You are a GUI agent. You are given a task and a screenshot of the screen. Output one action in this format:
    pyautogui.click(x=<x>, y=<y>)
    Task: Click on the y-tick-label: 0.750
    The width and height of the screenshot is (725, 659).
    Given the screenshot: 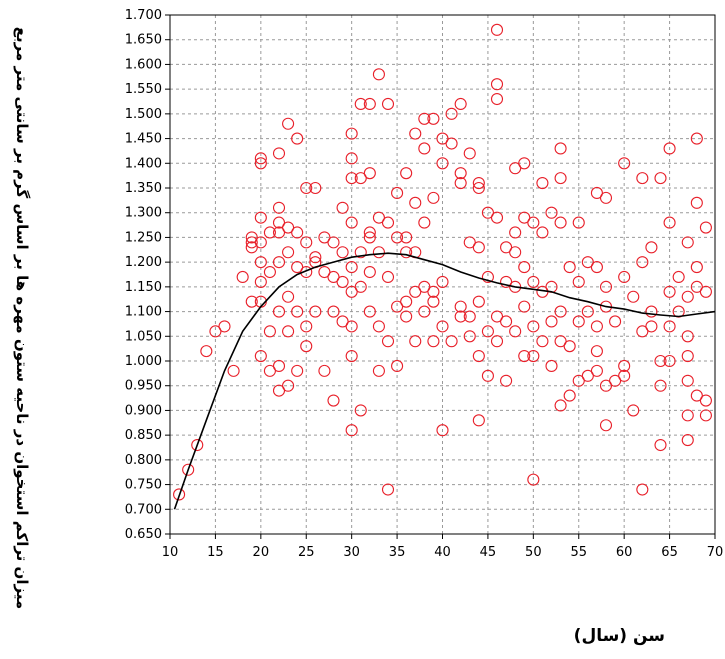 What is the action you would take?
    pyautogui.click(x=143, y=485)
    